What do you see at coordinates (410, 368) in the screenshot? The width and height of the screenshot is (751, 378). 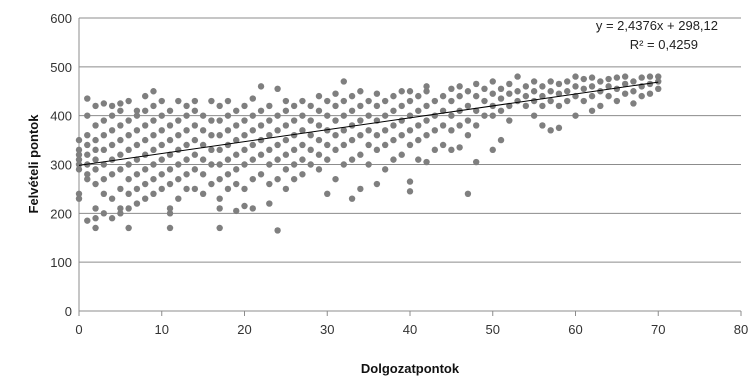 I see `x-axis-title: Dolgozatpontok` at bounding box center [410, 368].